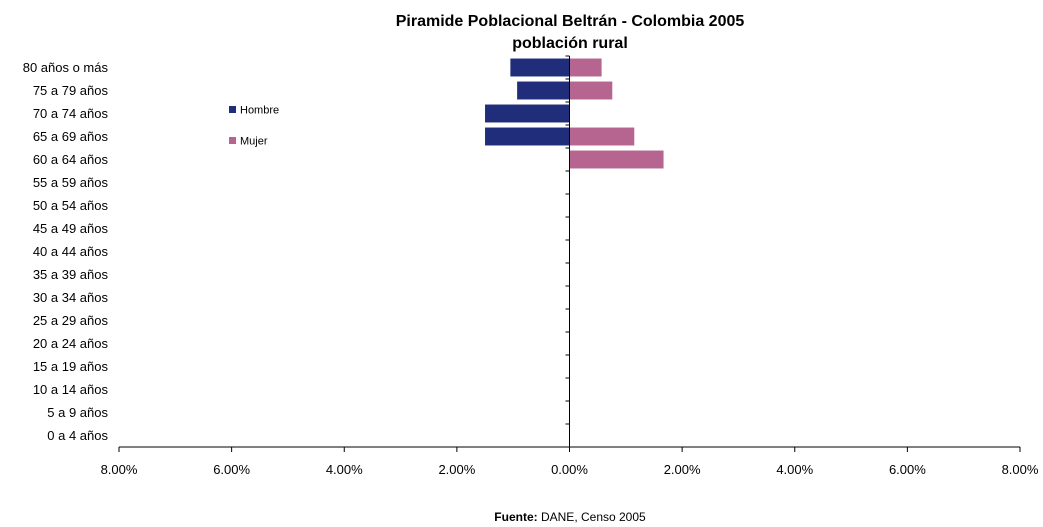 Image resolution: width=1043 pixels, height=527 pixels. Describe the element at coordinates (259, 111) in the screenshot. I see `legend-label: Hombre` at that location.